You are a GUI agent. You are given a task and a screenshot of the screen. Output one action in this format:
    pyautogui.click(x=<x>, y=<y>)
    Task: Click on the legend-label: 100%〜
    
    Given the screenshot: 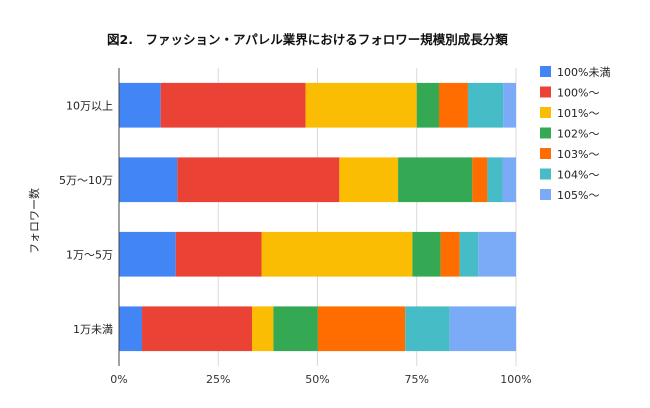 What is the action you would take?
    pyautogui.click(x=578, y=93)
    